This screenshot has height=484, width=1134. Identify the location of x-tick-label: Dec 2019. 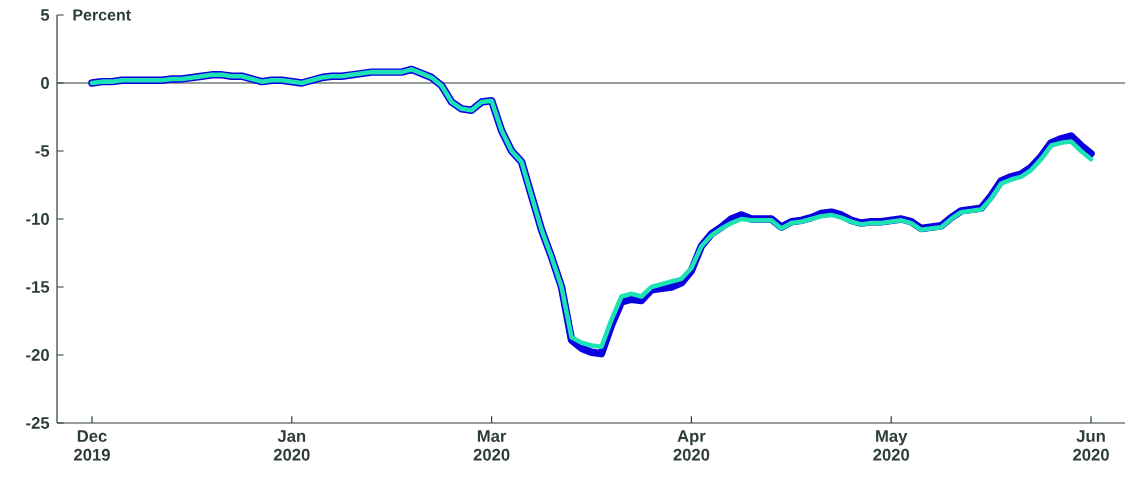
(92, 445).